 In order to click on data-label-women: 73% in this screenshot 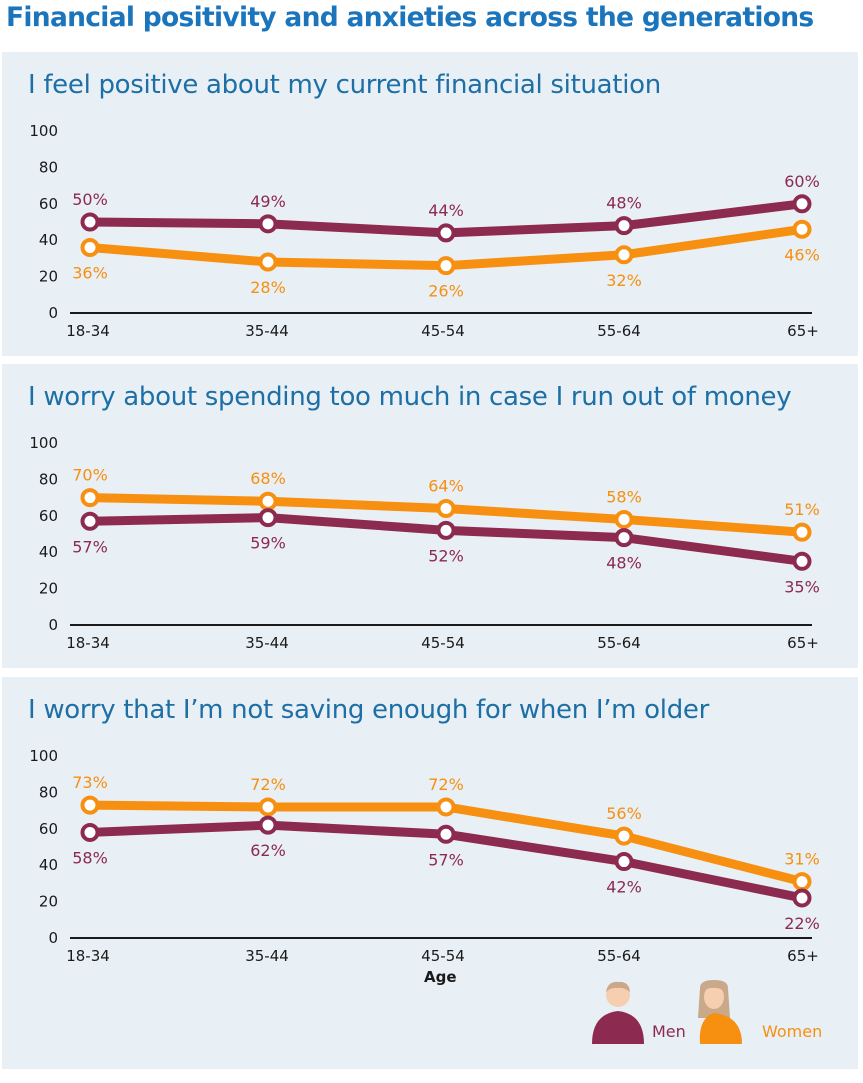, I will do `click(90, 782)`.